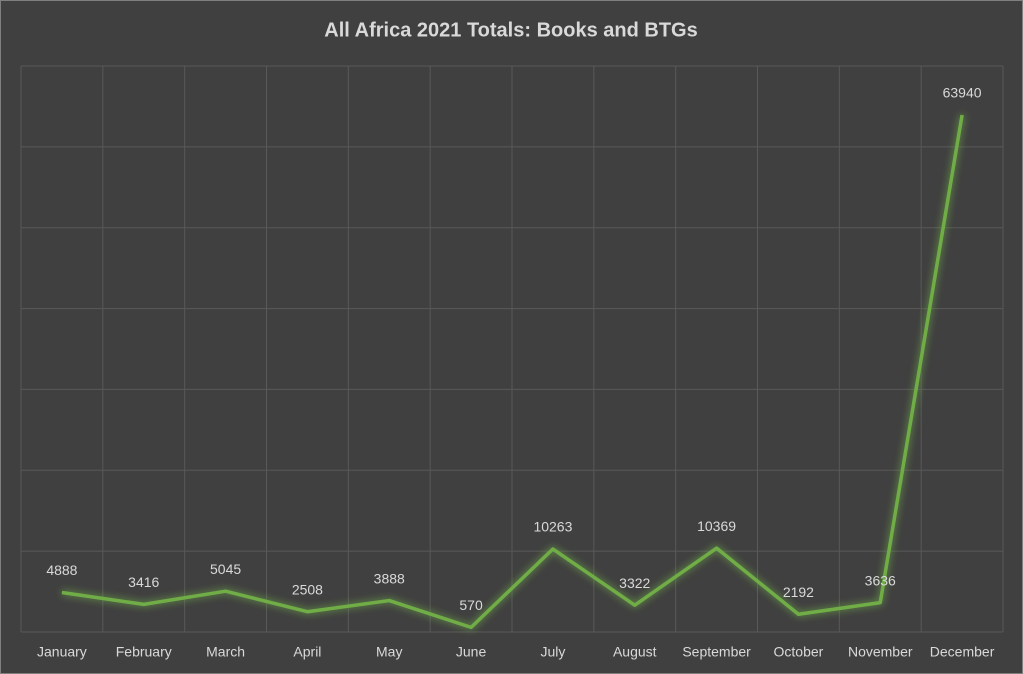  What do you see at coordinates (307, 589) in the screenshot?
I see `data-label: 2508` at bounding box center [307, 589].